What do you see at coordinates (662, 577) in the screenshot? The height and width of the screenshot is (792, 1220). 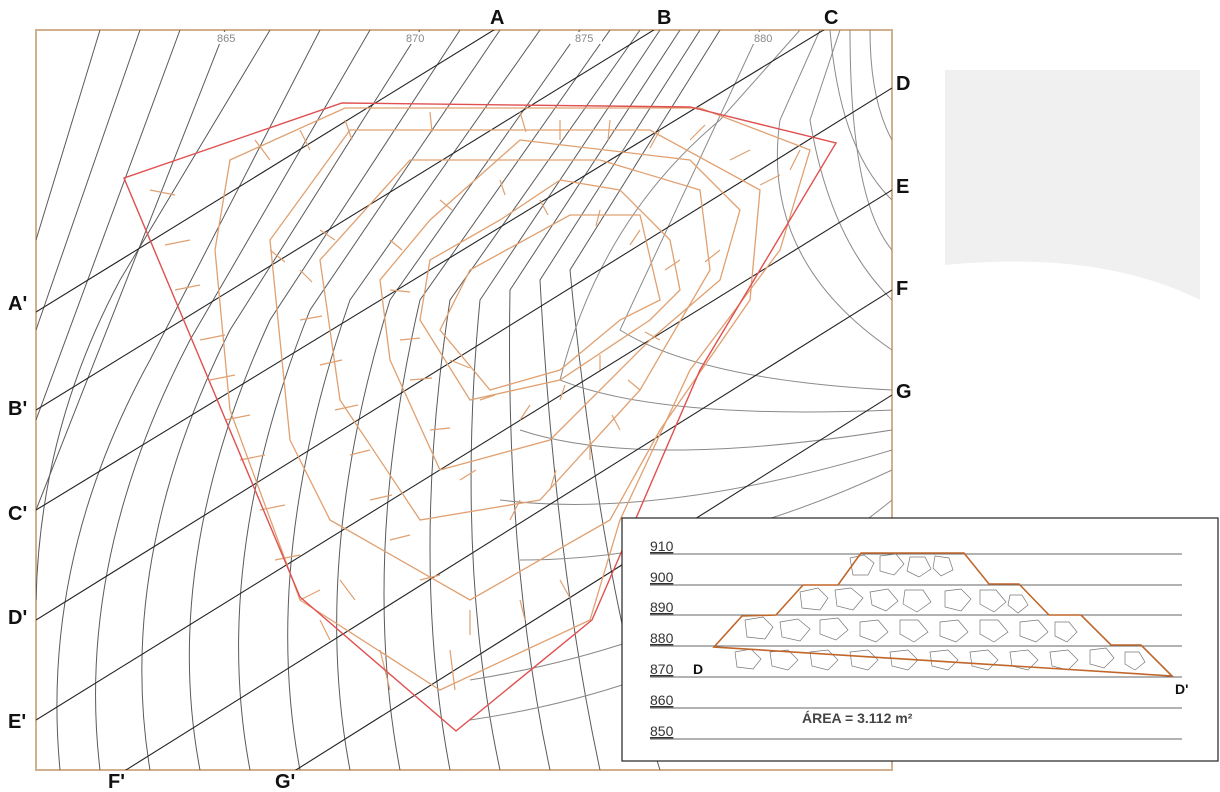 I see `elev-900: 900` at bounding box center [662, 577].